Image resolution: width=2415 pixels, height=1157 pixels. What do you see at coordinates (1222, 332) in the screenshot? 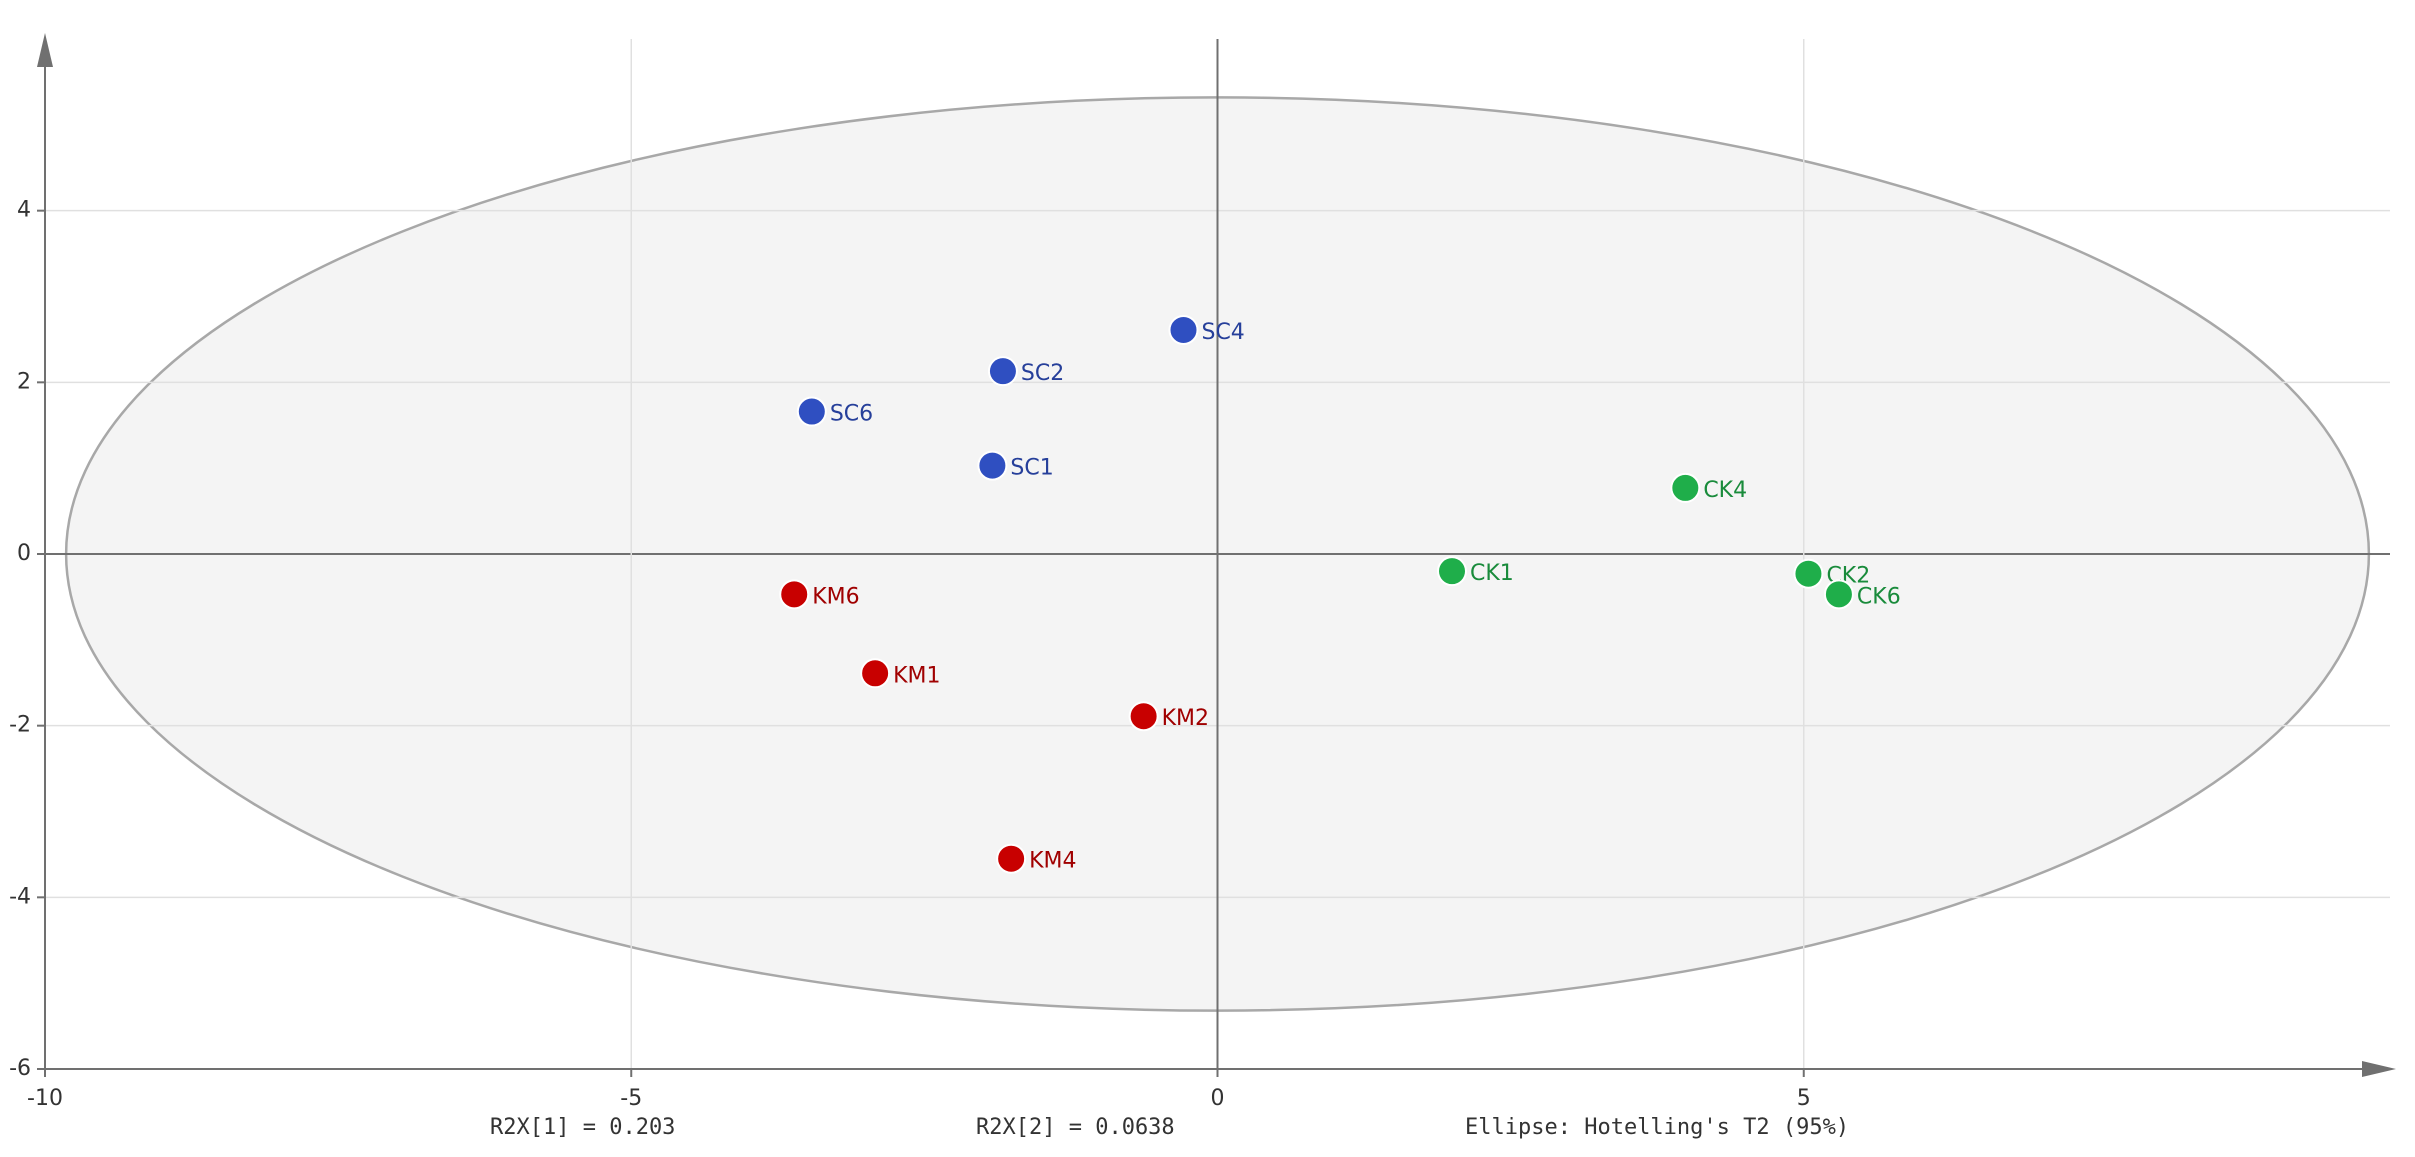
I see `point-label: SC4` at bounding box center [1222, 332].